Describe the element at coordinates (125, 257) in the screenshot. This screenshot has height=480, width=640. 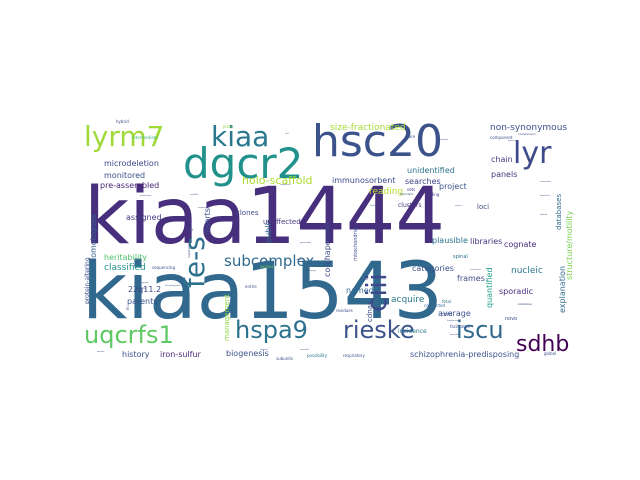
I see `word-heritability: heritability` at that location.